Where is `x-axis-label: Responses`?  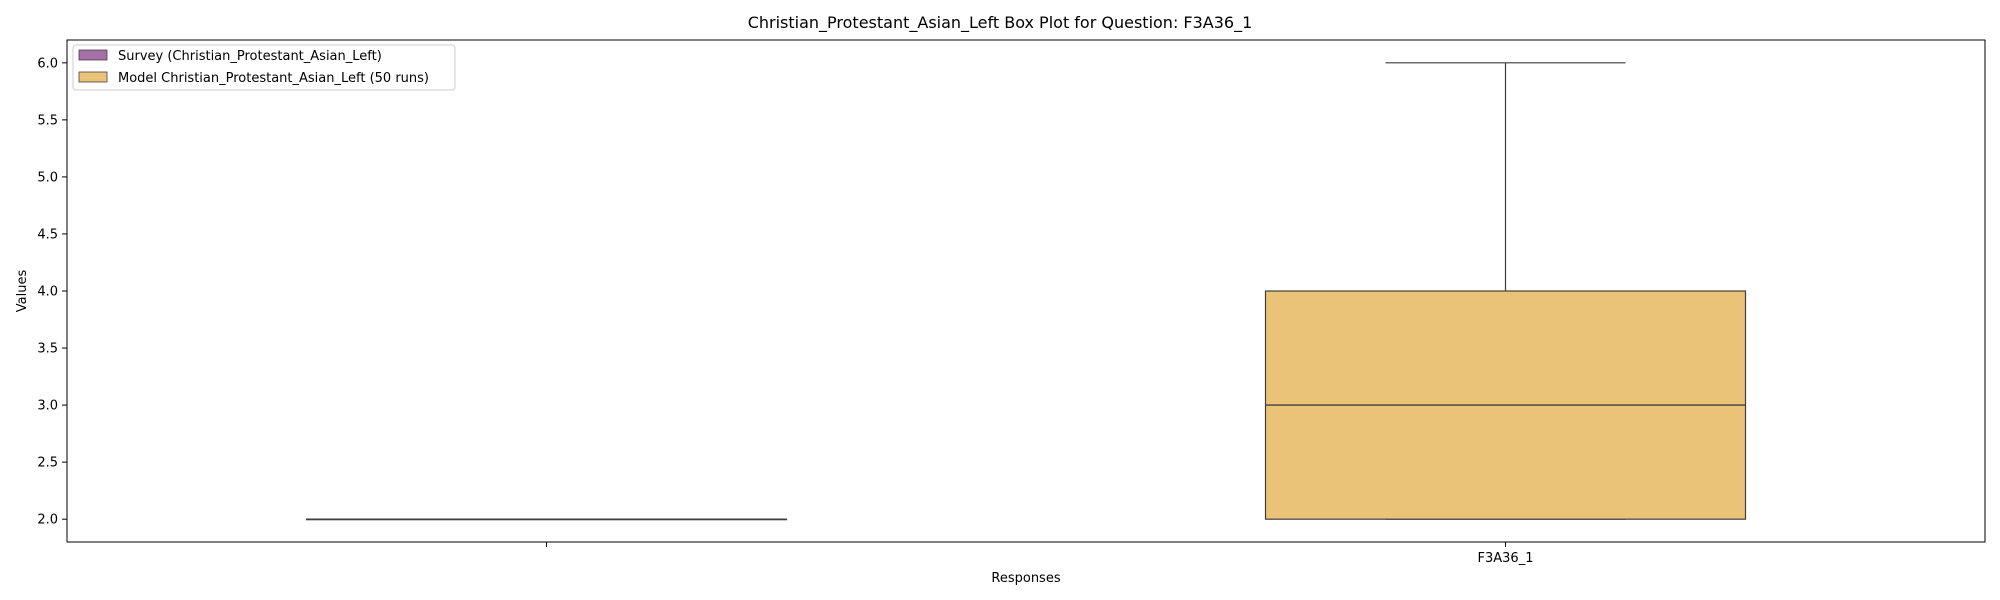 x-axis-label: Responses is located at coordinates (1025, 578).